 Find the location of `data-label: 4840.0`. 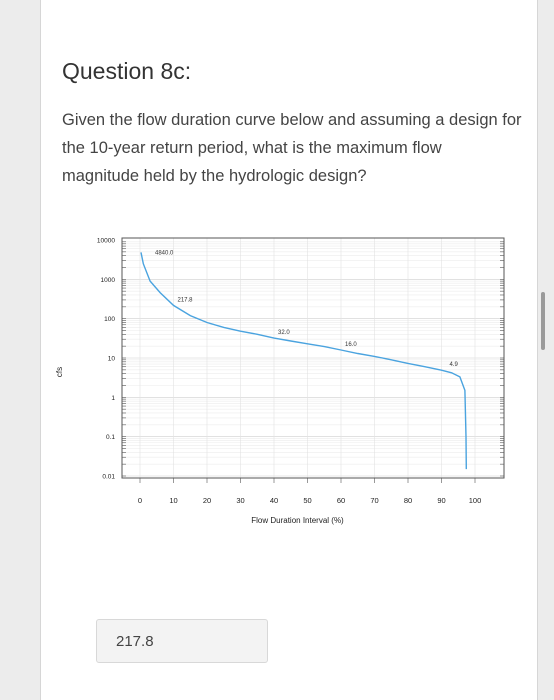

data-label: 4840.0 is located at coordinates (164, 253).